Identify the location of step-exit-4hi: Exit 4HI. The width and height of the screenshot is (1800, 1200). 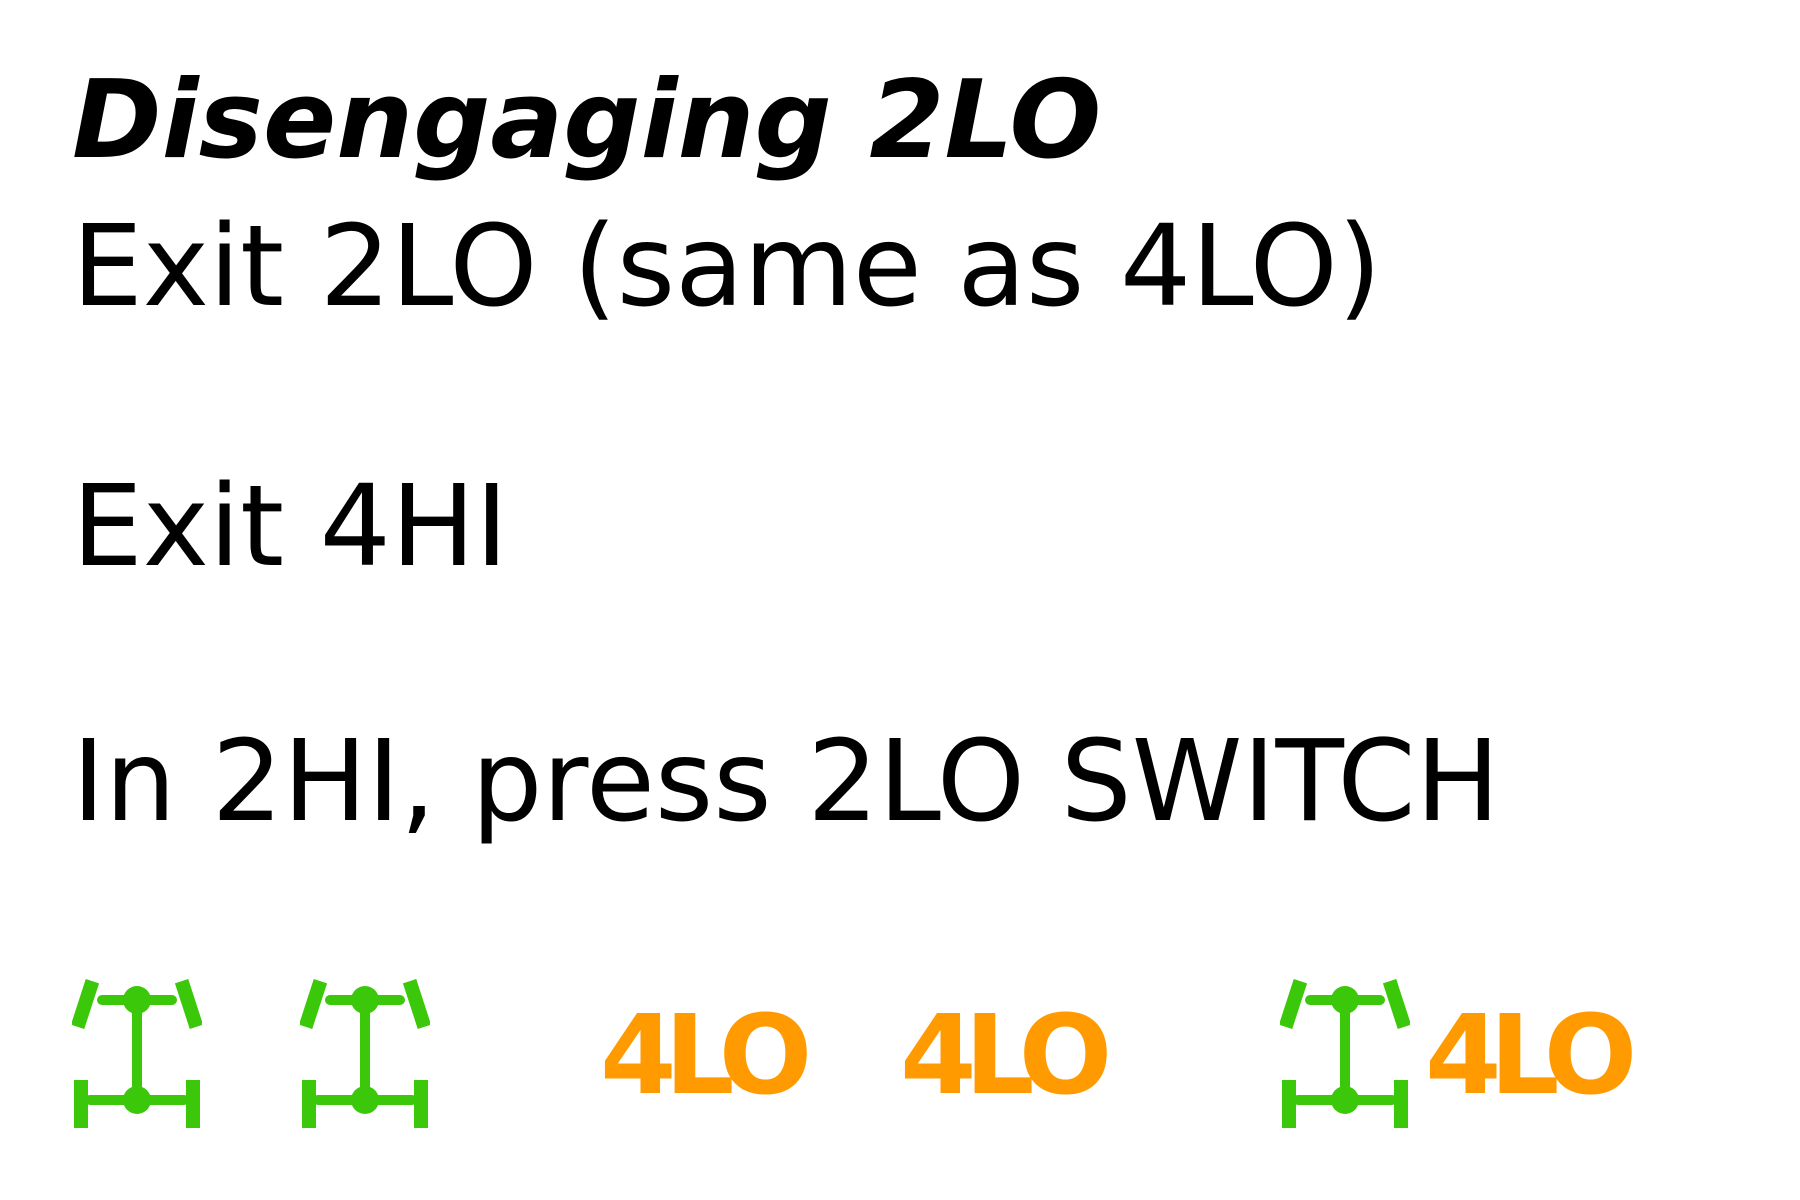
(290, 527).